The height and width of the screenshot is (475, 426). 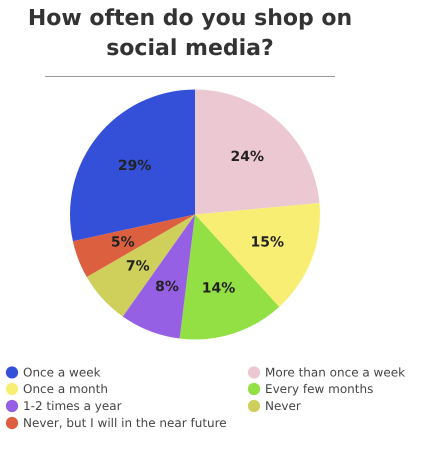 What do you see at coordinates (62, 372) in the screenshot?
I see `legend-label: Once a week` at bounding box center [62, 372].